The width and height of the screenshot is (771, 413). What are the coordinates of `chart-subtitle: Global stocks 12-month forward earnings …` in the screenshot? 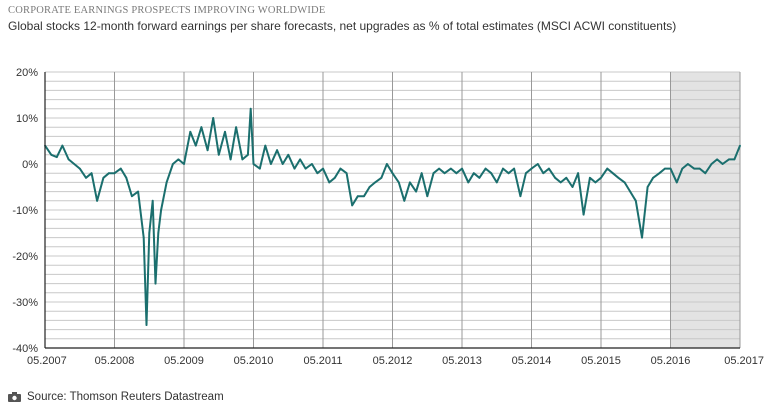 It's located at (342, 26).